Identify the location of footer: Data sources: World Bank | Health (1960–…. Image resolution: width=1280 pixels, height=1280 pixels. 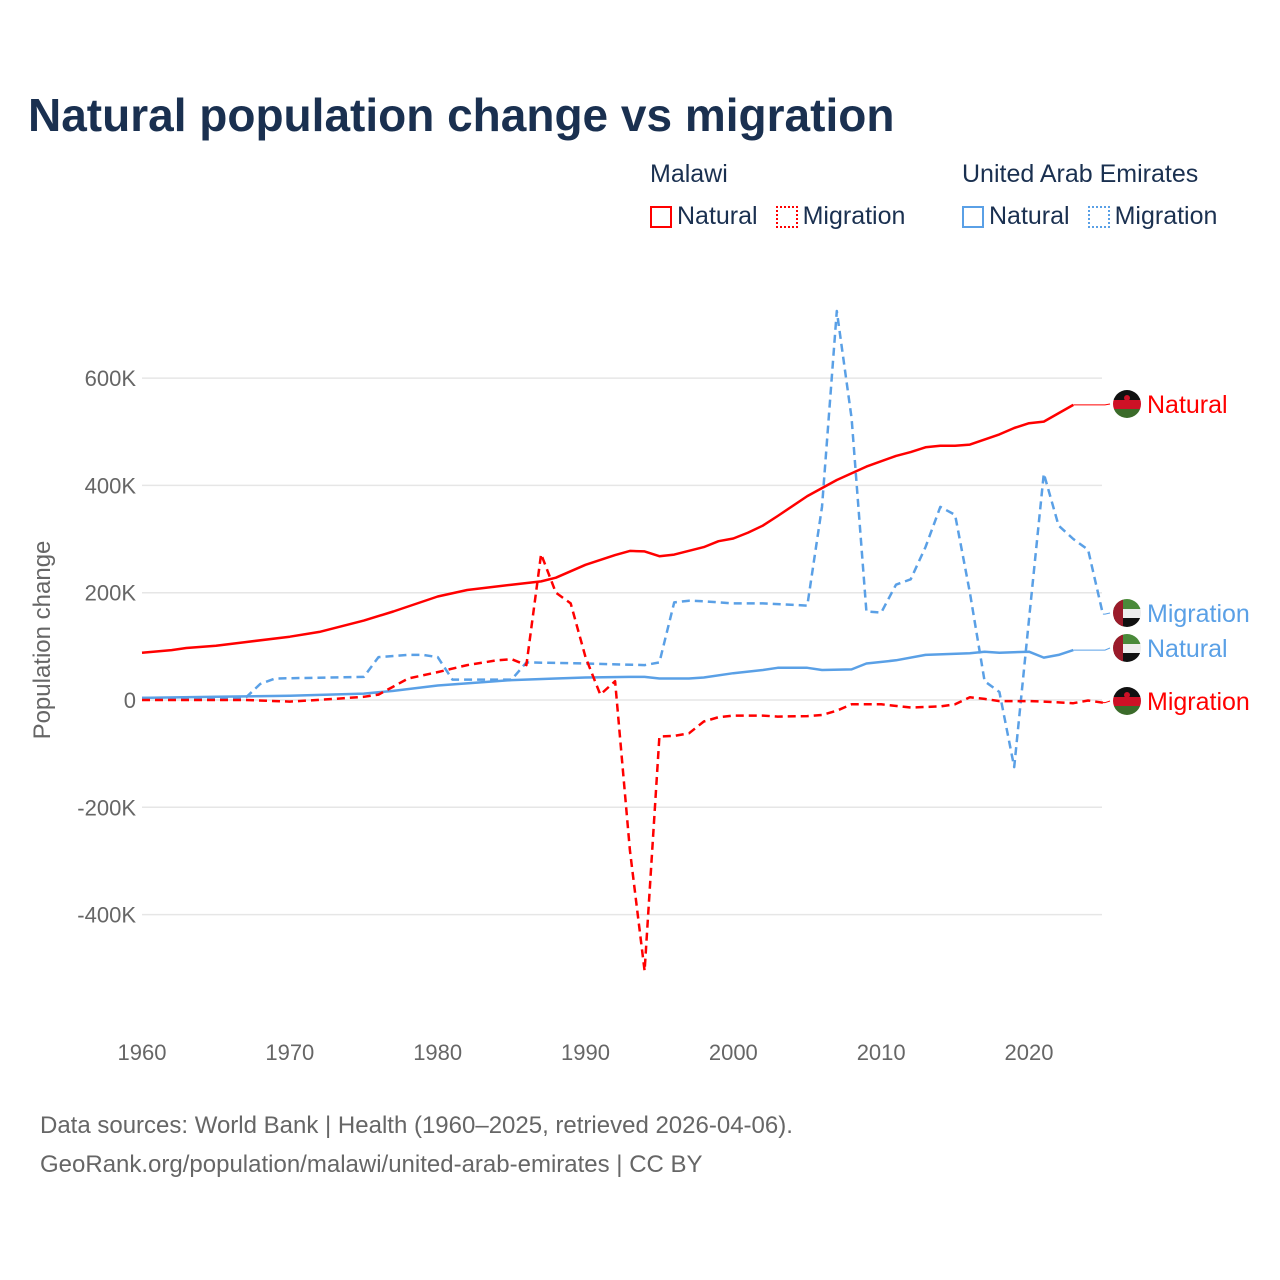
(416, 1145).